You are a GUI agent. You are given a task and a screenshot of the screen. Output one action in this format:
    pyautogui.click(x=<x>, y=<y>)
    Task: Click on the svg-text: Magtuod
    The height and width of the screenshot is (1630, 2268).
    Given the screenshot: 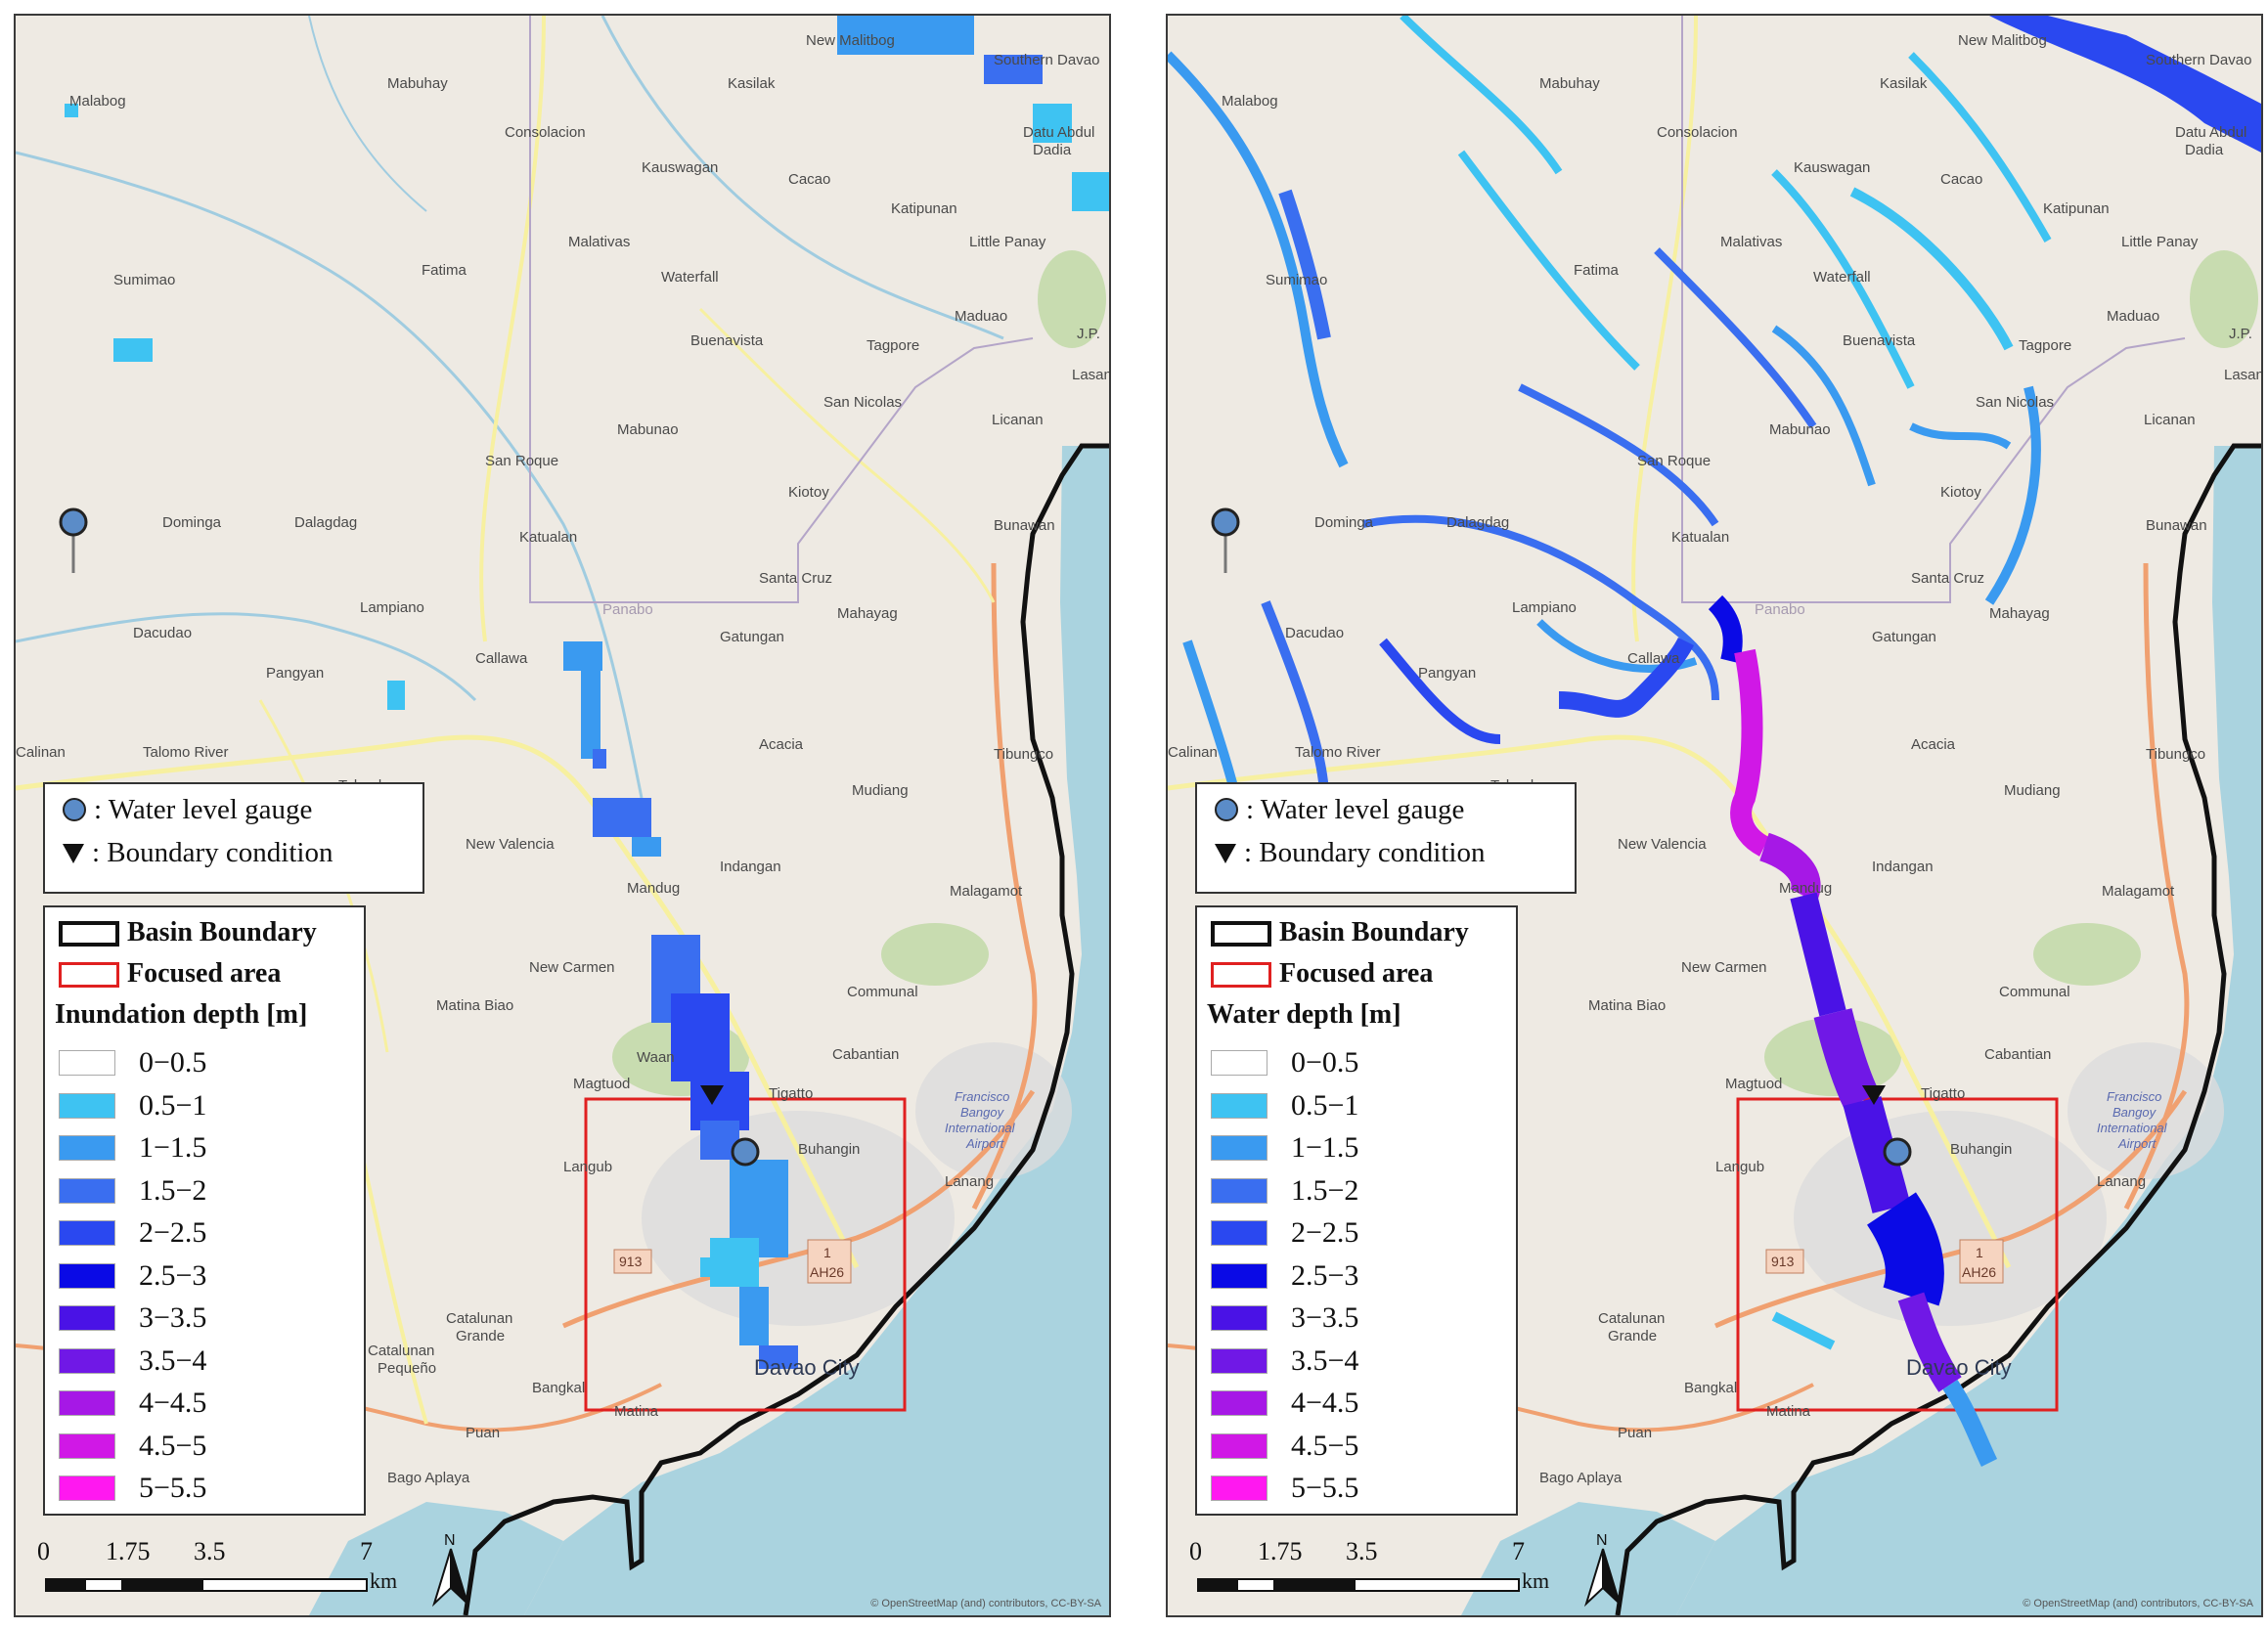 What is the action you would take?
    pyautogui.click(x=1754, y=1084)
    